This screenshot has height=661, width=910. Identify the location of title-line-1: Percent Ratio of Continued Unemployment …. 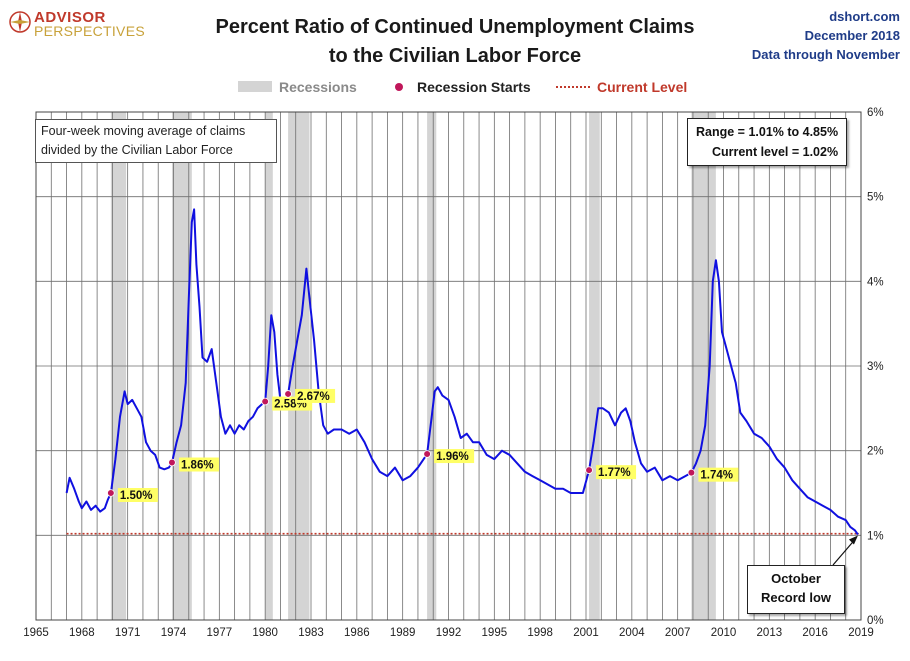
(455, 27).